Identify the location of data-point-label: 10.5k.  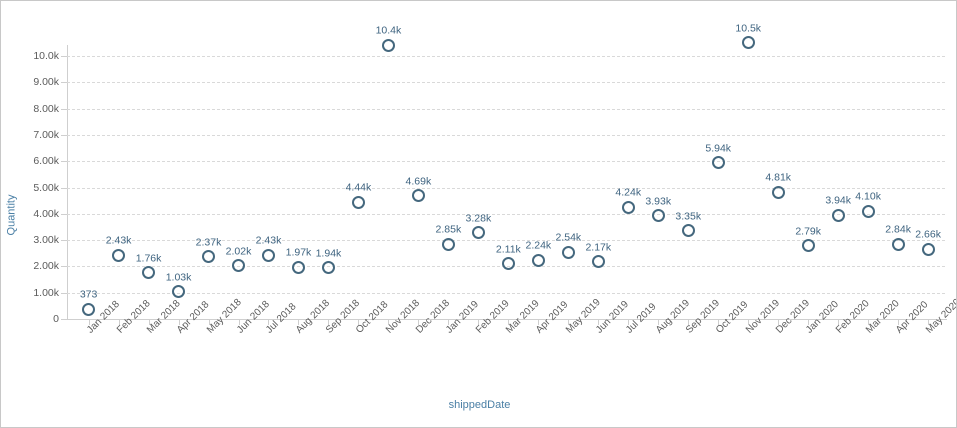
(748, 28).